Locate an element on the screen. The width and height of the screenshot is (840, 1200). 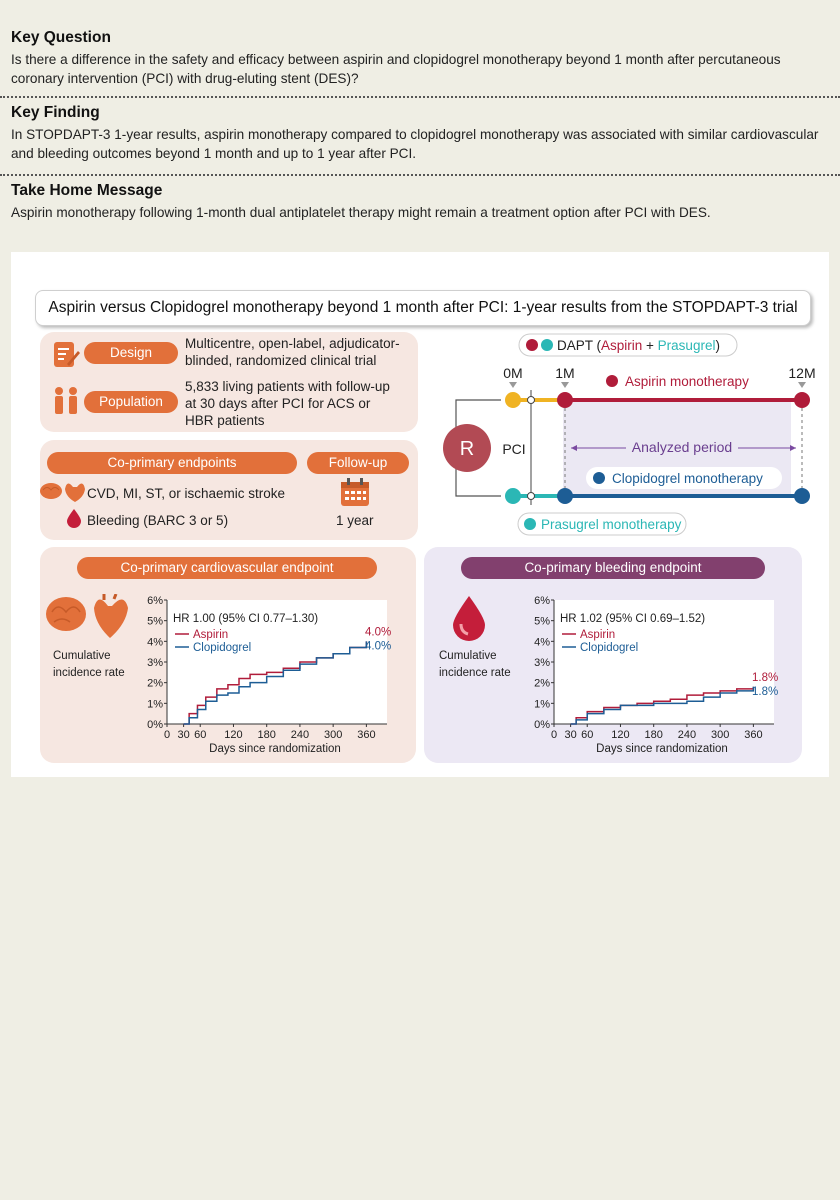
clopidogrel-mono-label: Clopidogrel monotherapy is located at coordinates (687, 478).